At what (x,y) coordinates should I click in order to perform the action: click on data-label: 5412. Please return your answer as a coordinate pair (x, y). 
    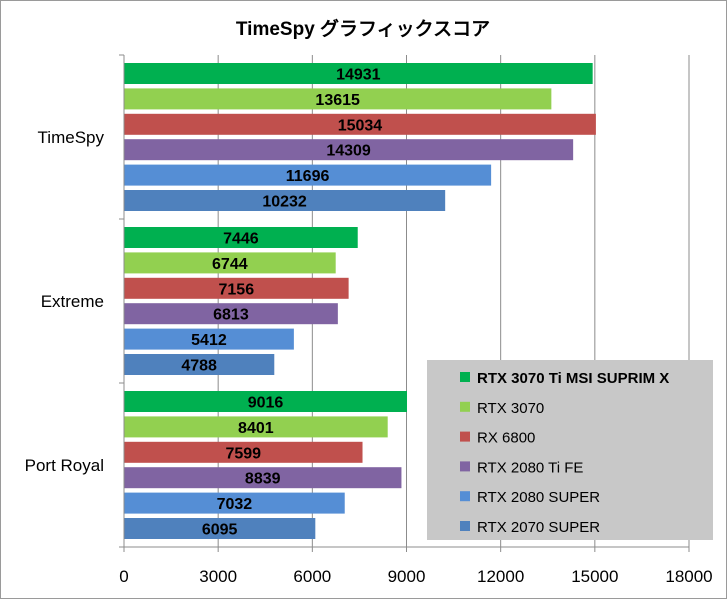
    Looking at the image, I should click on (209, 340).